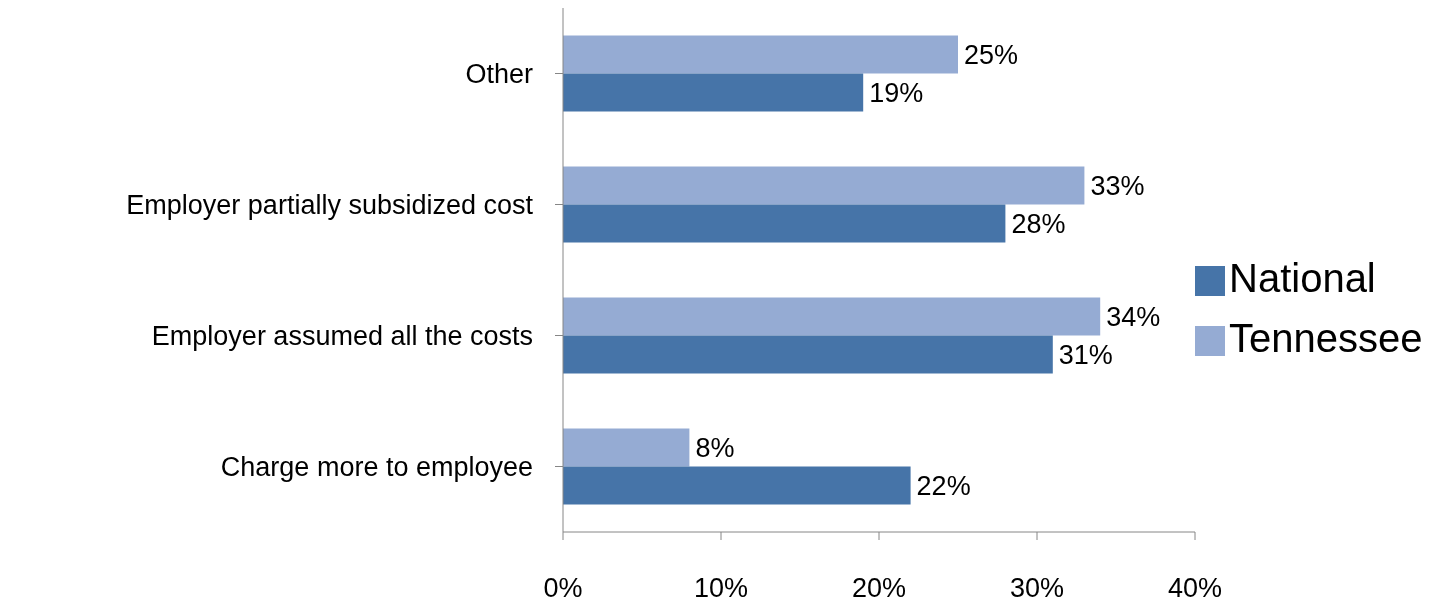 Image resolution: width=1443 pixels, height=616 pixels. I want to click on data-label: 34%, so click(1133, 316).